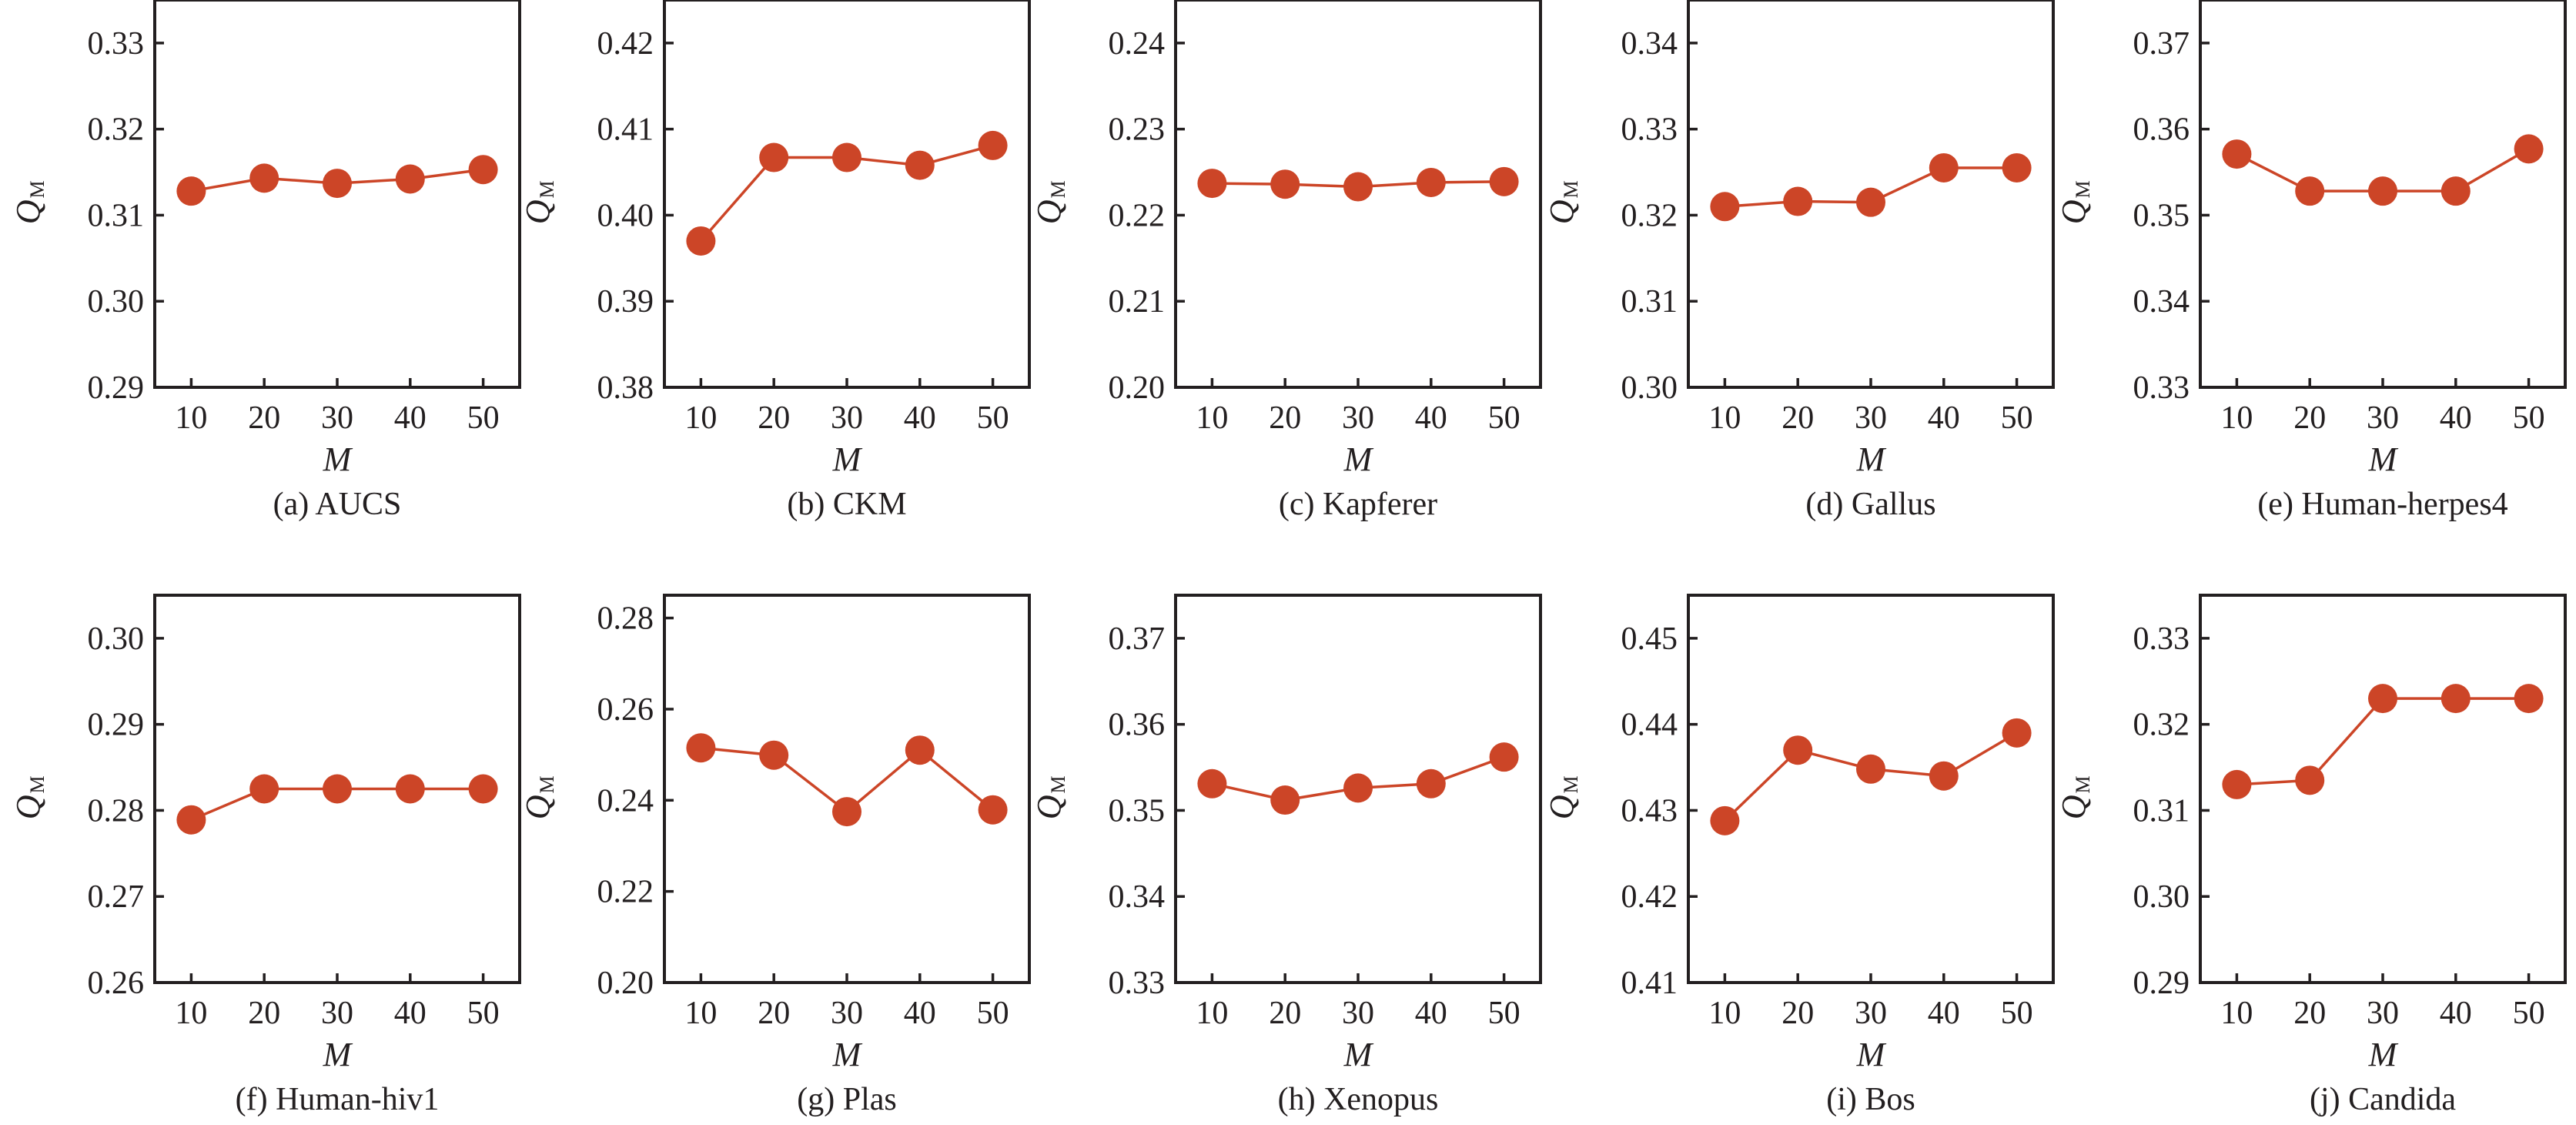 The image size is (2576, 1125). What do you see at coordinates (626, 892) in the screenshot?
I see `y-tick-label: 0.22` at bounding box center [626, 892].